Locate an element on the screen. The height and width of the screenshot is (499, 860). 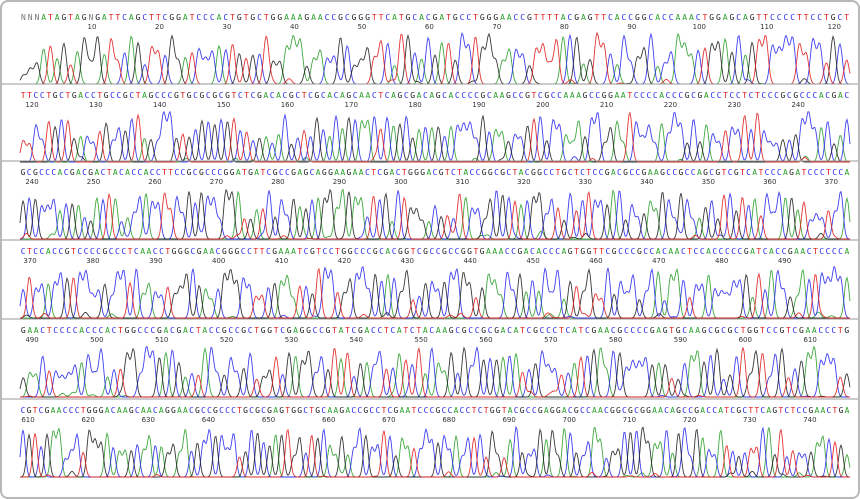
base-position: 540 is located at coordinates (356, 340).